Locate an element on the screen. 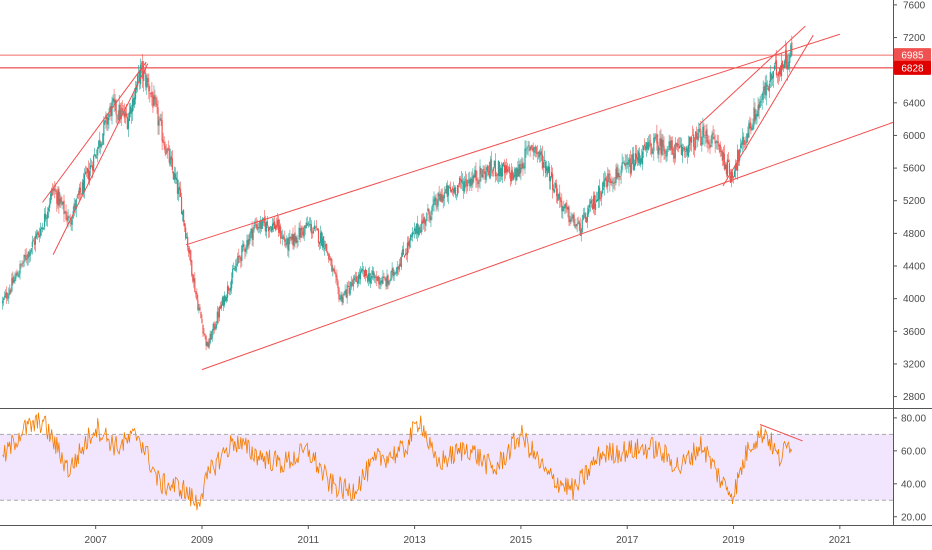 Image resolution: width=932 pixels, height=550 pixels. osc-y-tick-label: 20.00 is located at coordinates (913, 517).